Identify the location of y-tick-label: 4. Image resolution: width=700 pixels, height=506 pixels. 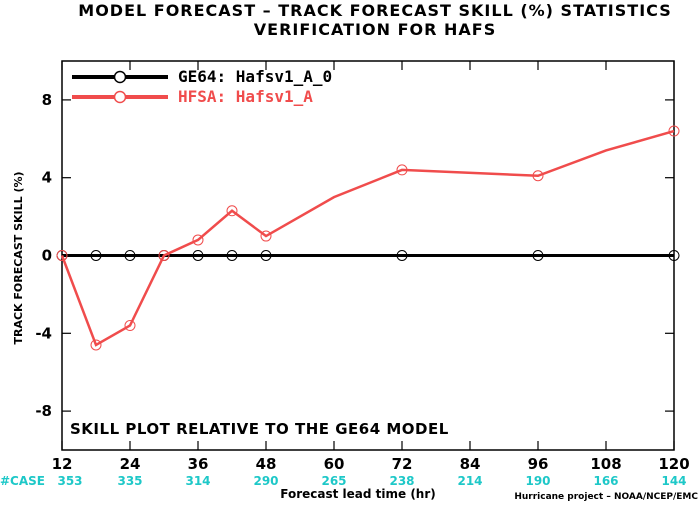
(47, 178).